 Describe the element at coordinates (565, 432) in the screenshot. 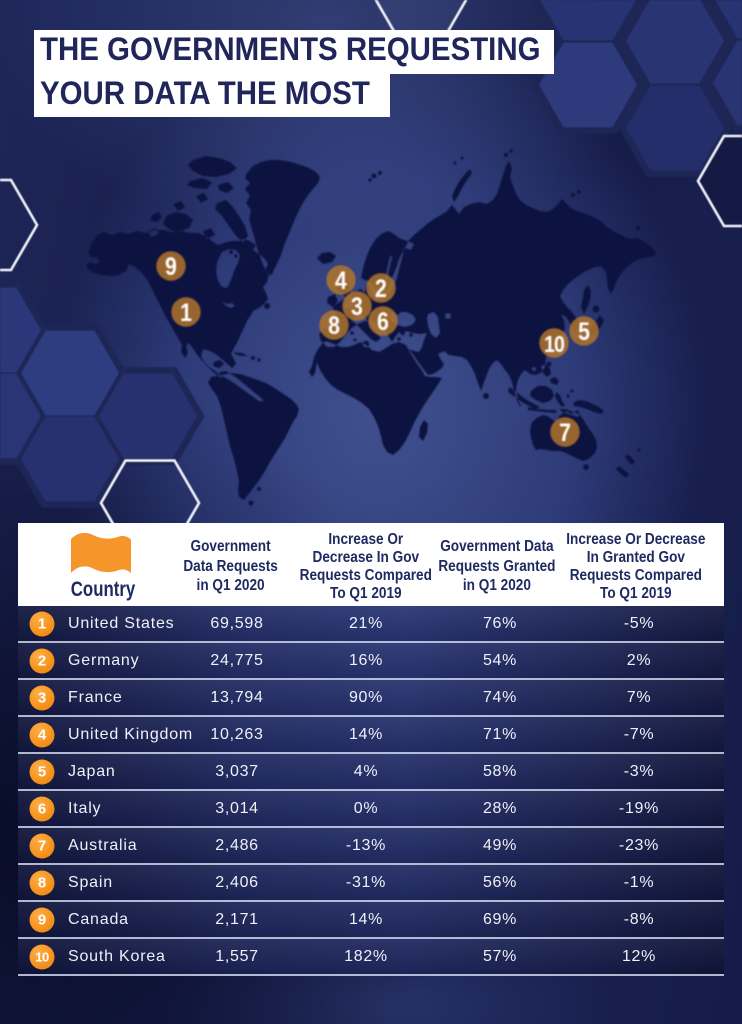

I see `svg-text: 7` at that location.